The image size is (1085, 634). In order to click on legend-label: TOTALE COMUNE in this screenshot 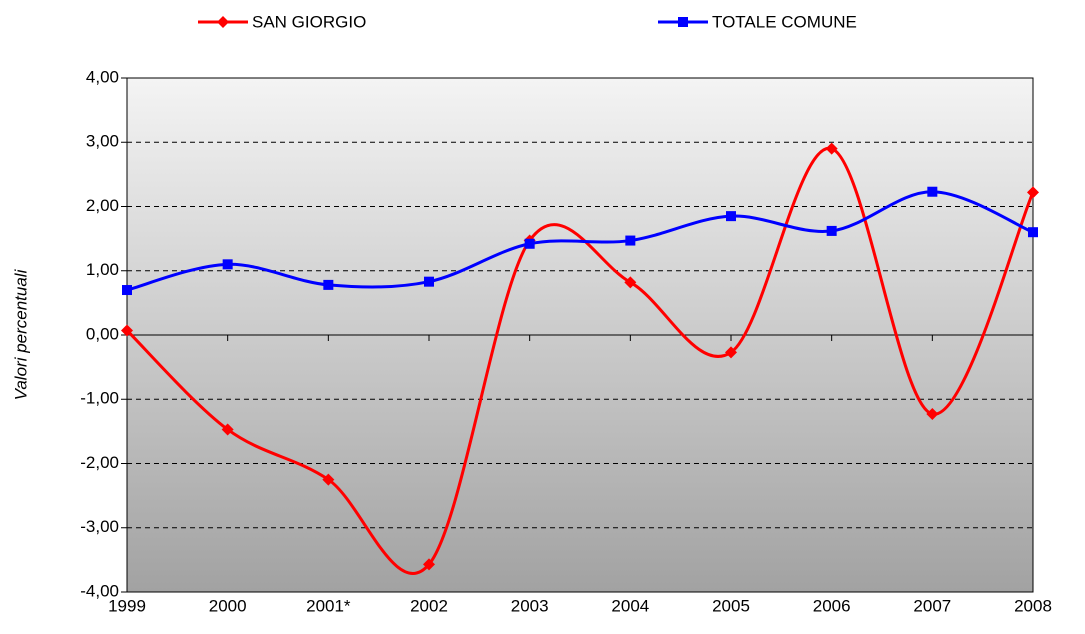, I will do `click(784, 21)`.